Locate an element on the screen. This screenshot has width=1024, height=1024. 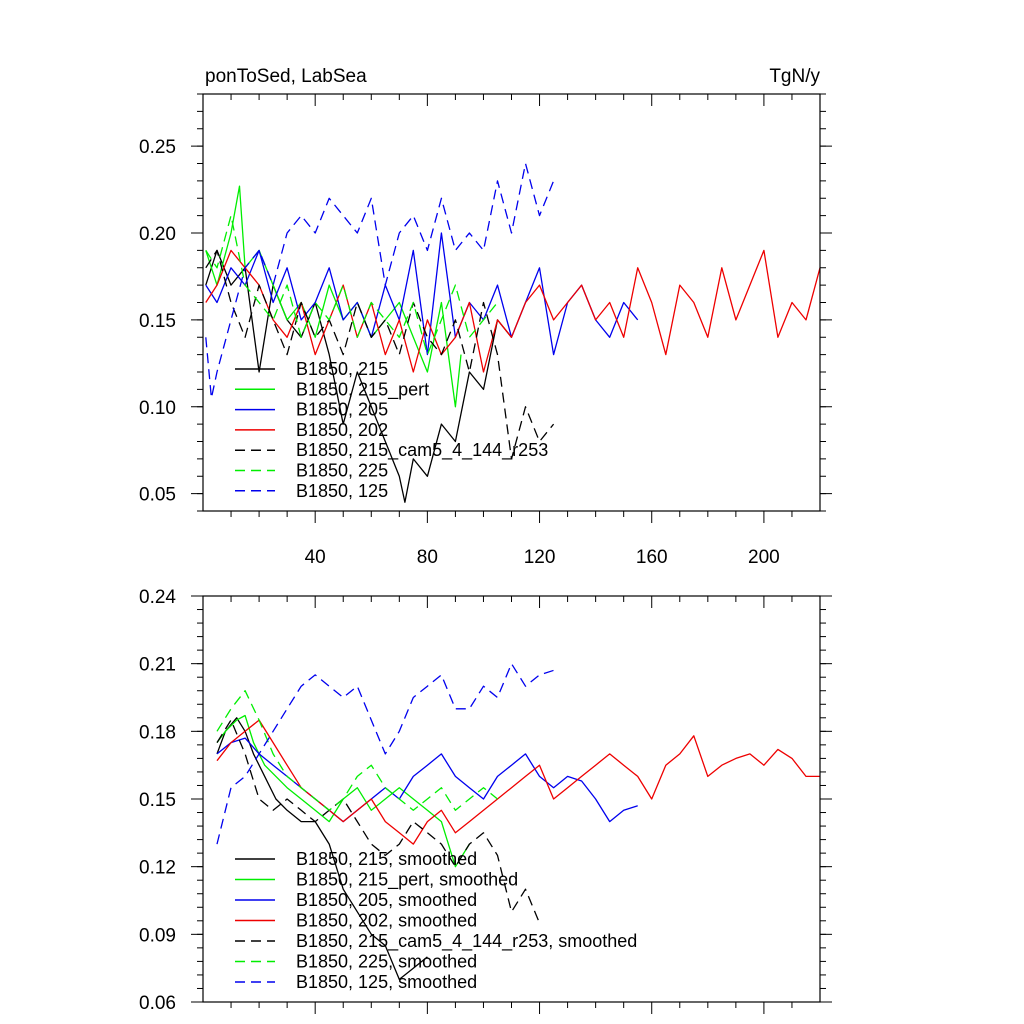
x-tick-label: 160 is located at coordinates (652, 557).